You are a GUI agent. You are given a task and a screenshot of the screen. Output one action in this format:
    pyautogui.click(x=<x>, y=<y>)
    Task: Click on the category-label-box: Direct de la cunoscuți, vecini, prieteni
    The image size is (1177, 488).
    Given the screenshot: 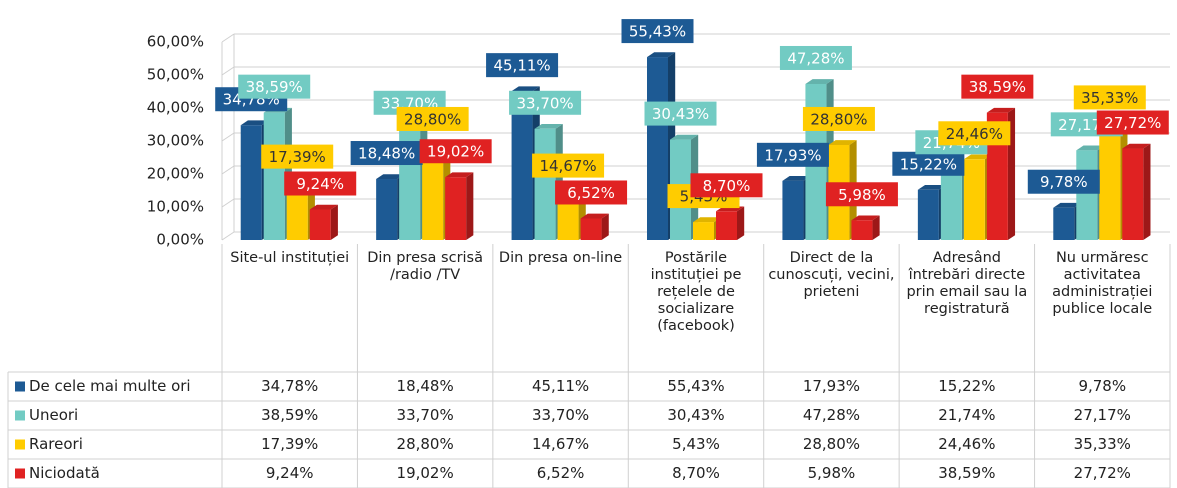 What is the action you would take?
    pyautogui.click(x=831, y=275)
    